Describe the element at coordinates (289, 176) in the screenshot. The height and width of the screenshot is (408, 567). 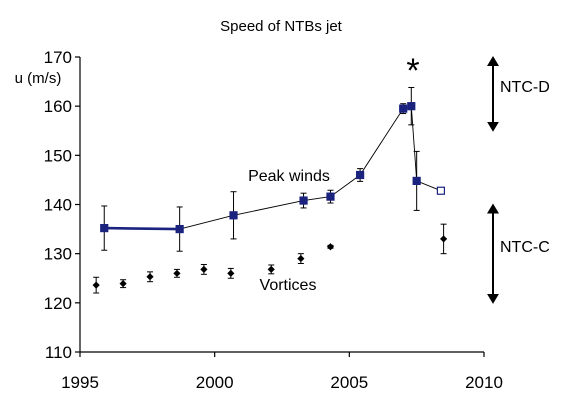
I see `series-label-peak-winds: Peak winds` at that location.